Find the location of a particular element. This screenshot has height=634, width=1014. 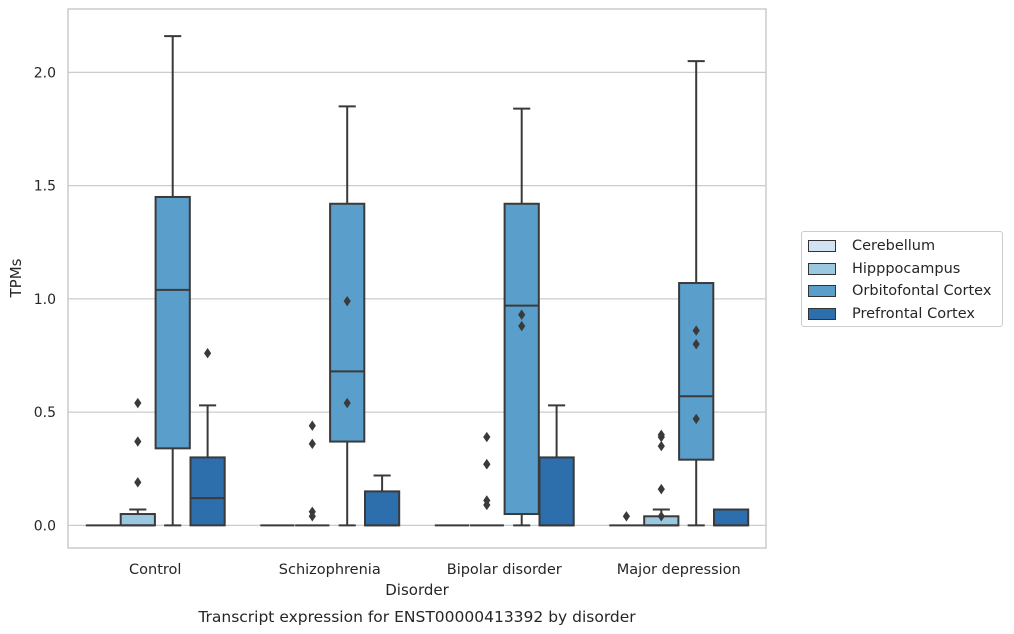

legend-label: Hipppocampus is located at coordinates (906, 268).